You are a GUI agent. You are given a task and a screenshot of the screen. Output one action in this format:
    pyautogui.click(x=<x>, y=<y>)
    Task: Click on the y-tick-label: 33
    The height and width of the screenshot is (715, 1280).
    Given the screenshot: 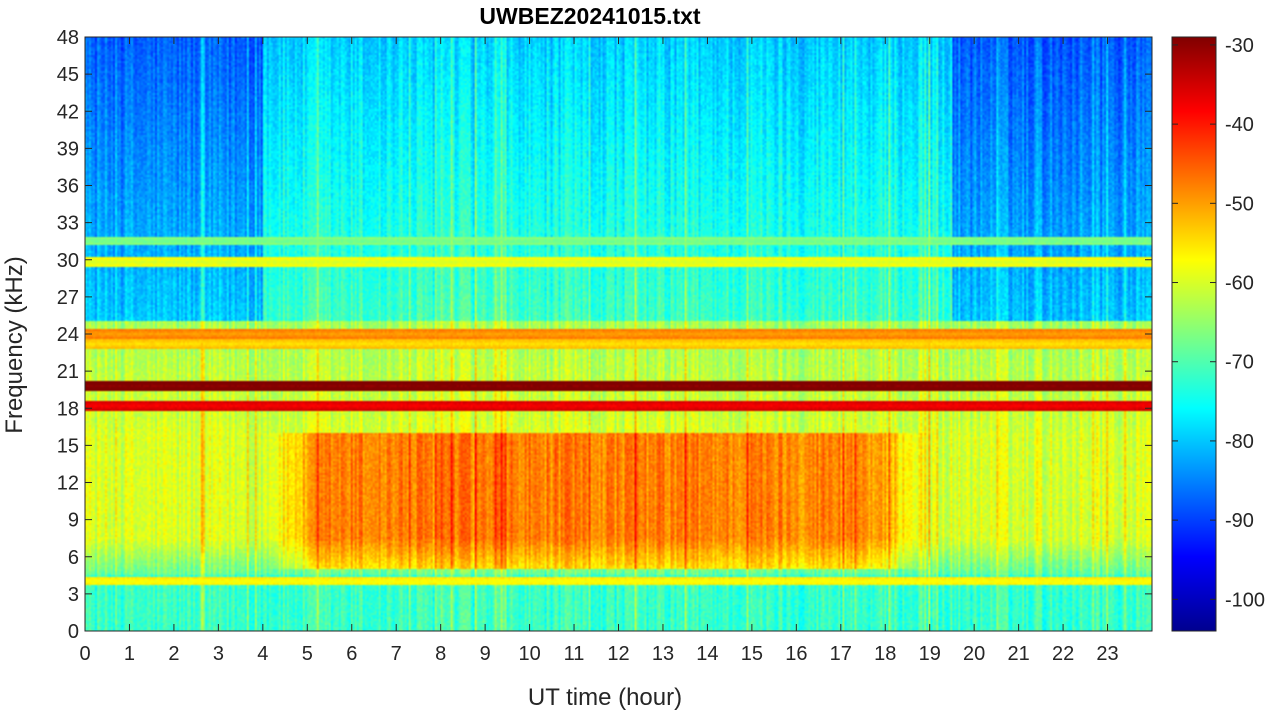 What is the action you would take?
    pyautogui.click(x=68, y=224)
    